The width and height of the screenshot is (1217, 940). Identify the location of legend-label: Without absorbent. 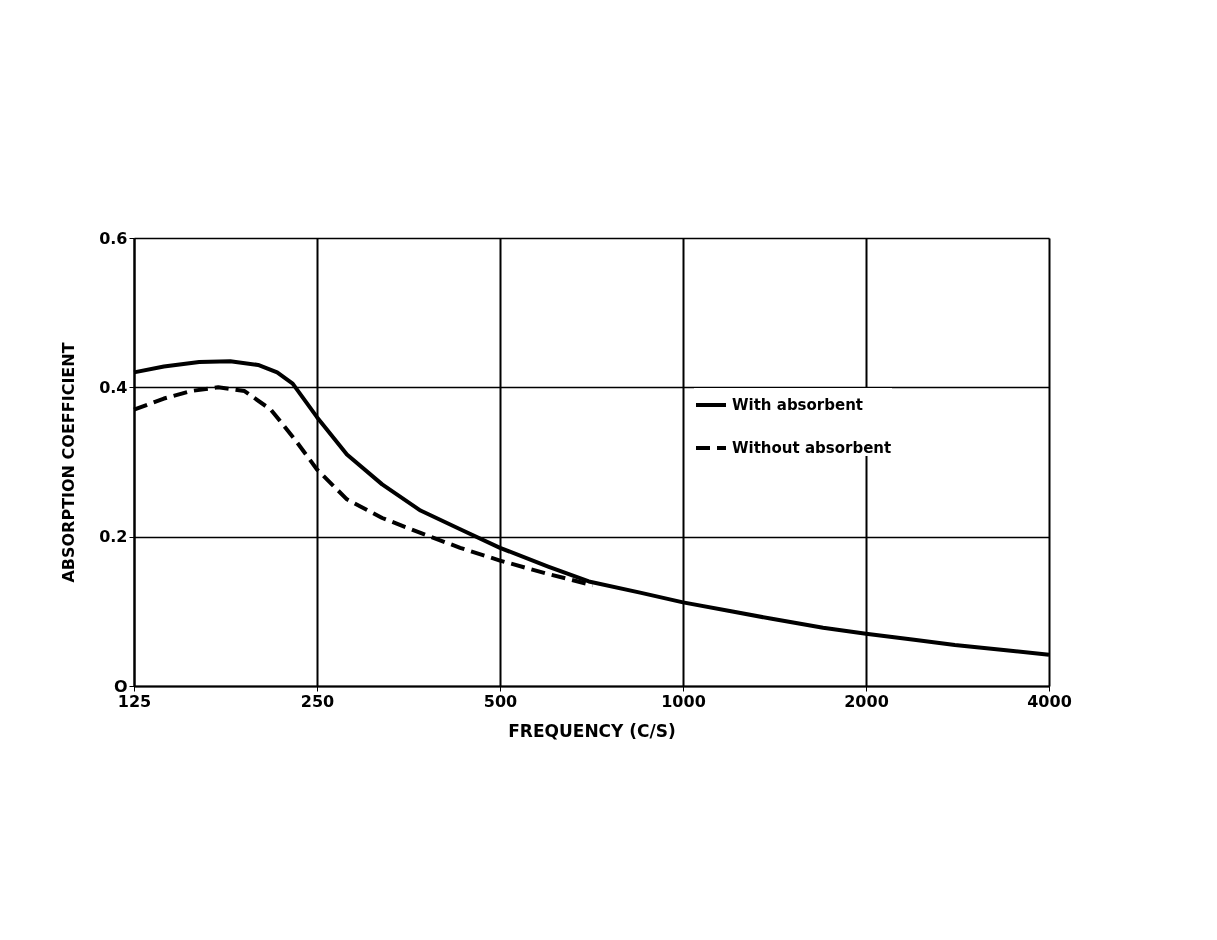
(812, 448).